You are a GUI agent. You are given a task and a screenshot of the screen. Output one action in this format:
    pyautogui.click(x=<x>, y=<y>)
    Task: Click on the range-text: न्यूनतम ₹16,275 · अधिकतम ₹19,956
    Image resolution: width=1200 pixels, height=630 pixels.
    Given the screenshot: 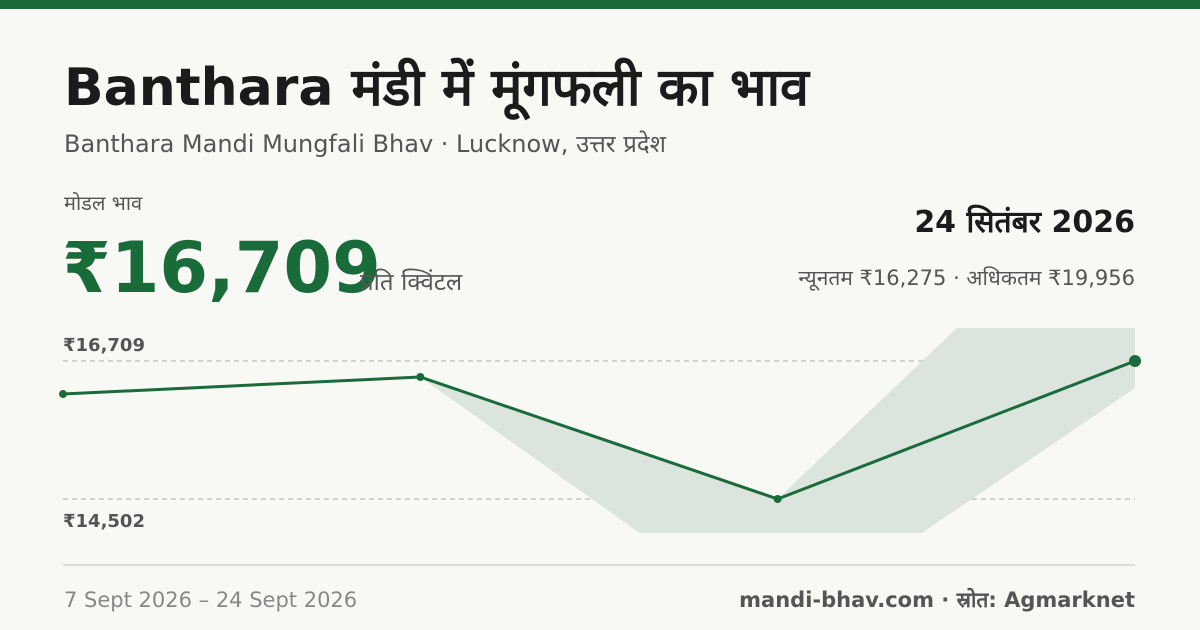 What is the action you would take?
    pyautogui.click(x=966, y=278)
    